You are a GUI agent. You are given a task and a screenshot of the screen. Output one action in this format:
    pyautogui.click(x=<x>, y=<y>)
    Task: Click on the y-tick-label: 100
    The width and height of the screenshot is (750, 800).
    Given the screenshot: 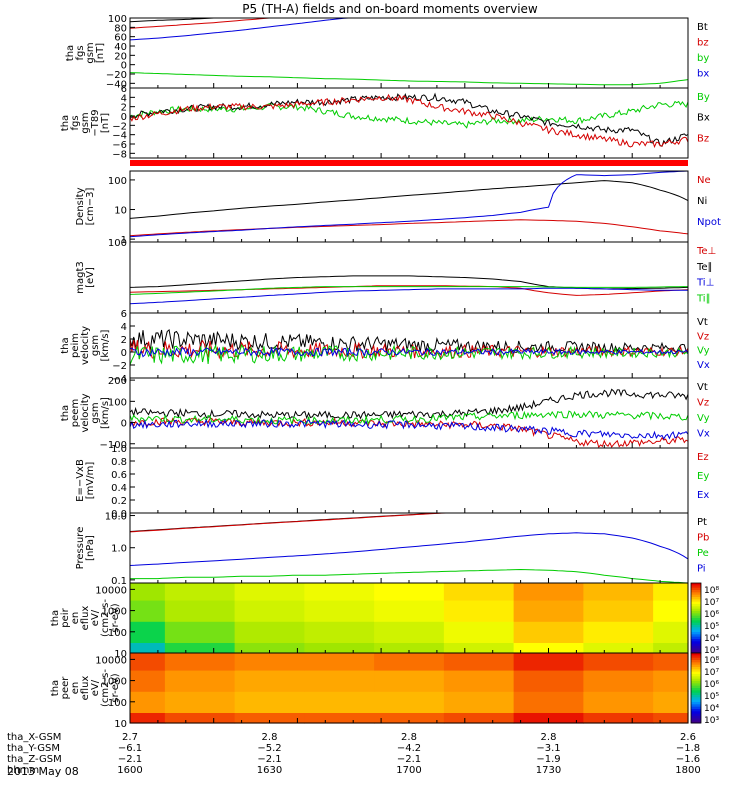 What is the action you would take?
    pyautogui.click(x=117, y=181)
    